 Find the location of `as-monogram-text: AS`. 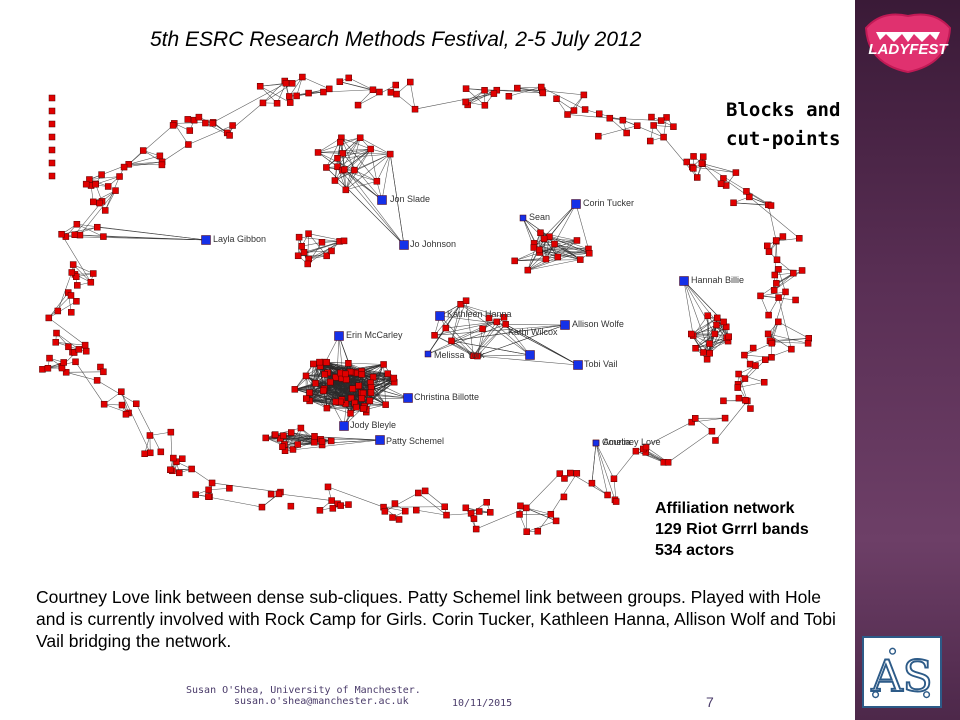

as-monogram-text: AS is located at coordinates (901, 677).